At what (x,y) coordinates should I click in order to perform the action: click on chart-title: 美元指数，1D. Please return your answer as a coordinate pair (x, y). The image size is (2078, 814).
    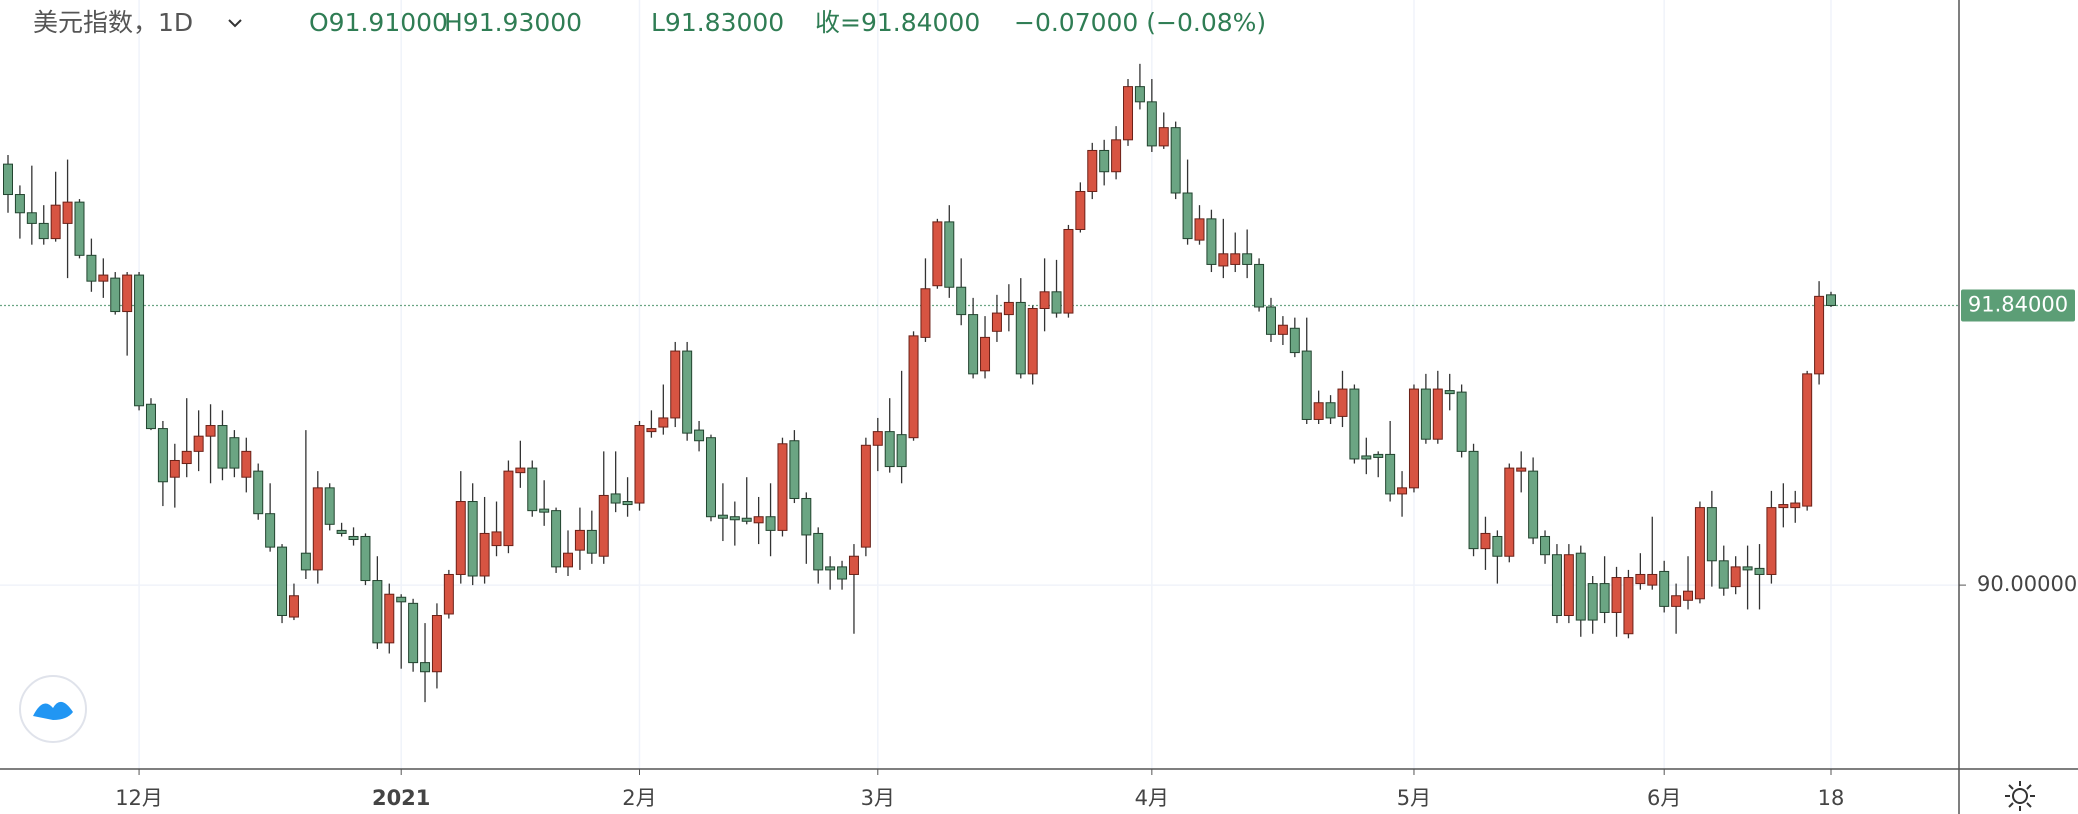
    Looking at the image, I should click on (113, 22).